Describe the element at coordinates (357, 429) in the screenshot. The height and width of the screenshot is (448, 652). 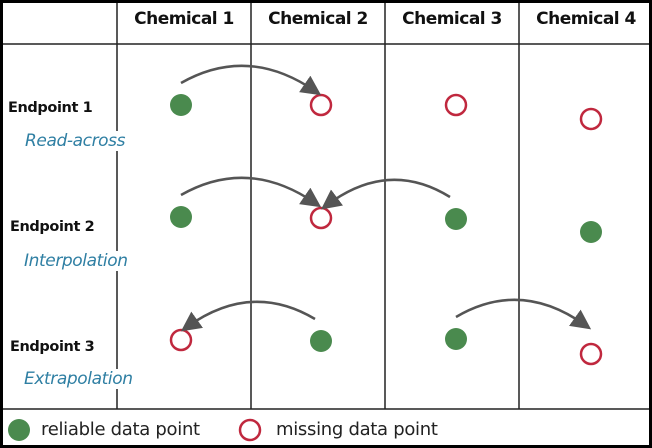
I see `legend-missing-label: missing data point` at that location.